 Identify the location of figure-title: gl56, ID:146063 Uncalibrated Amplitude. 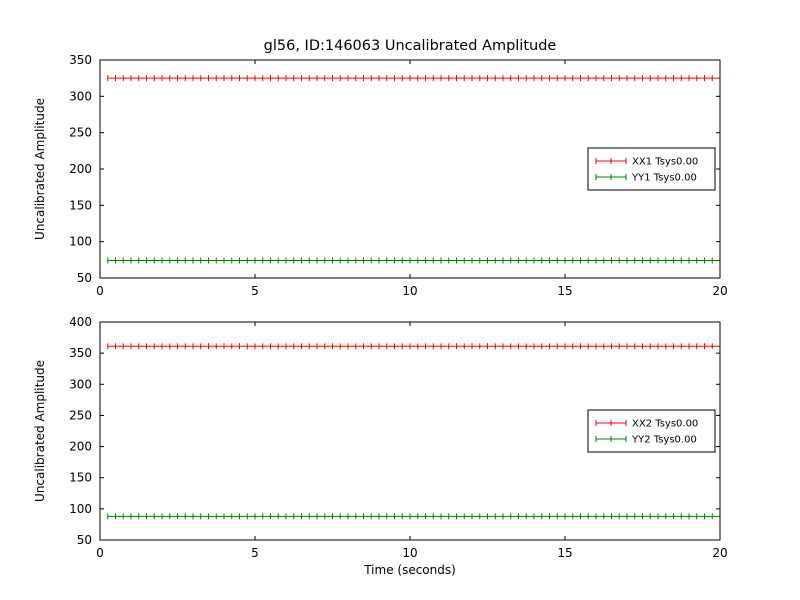
(410, 46).